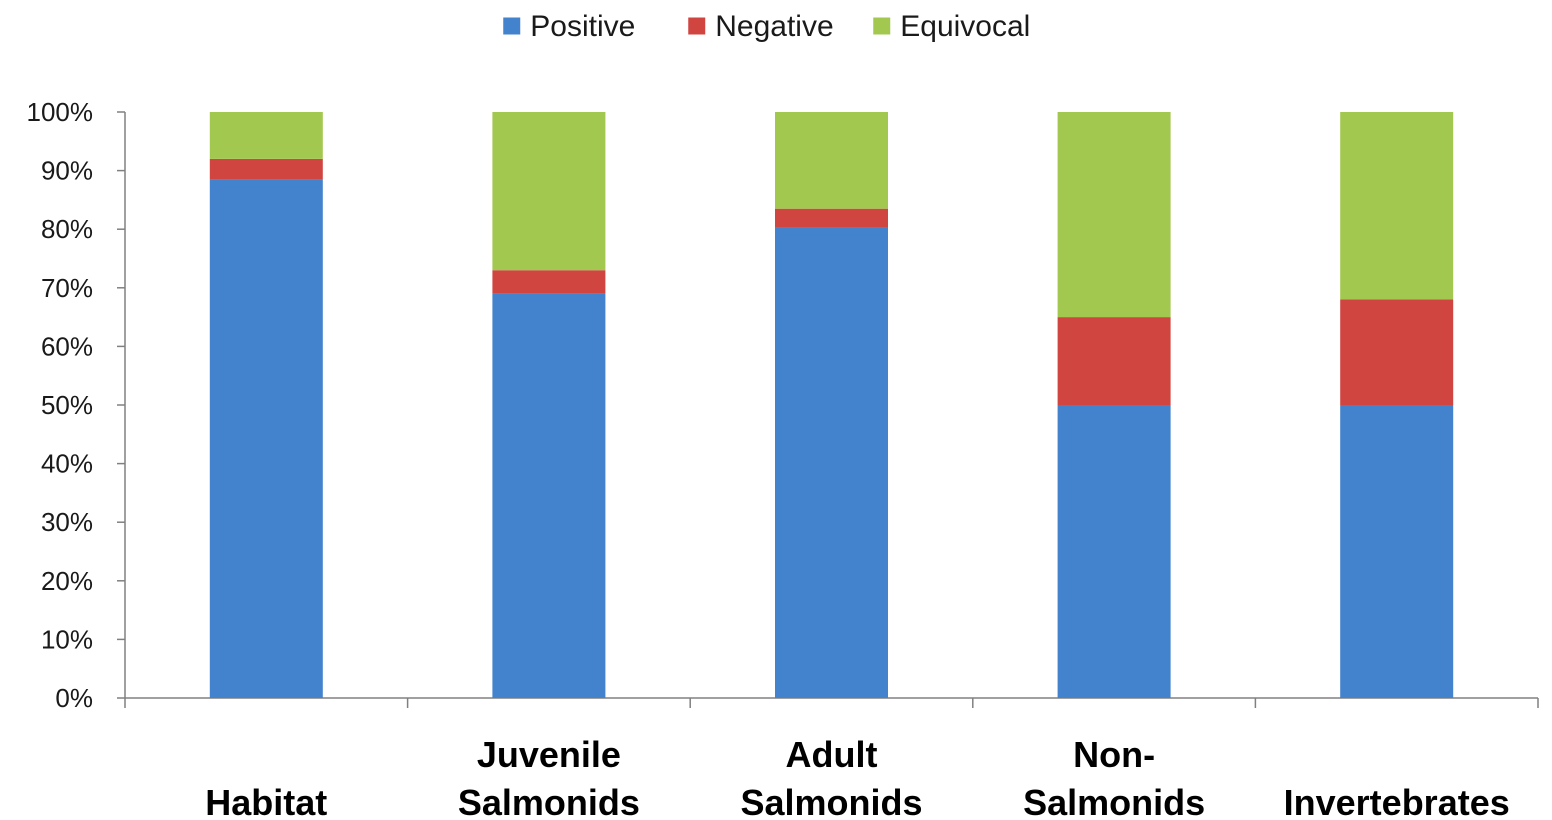 The width and height of the screenshot is (1552, 820). Describe the element at coordinates (1114, 754) in the screenshot. I see `x-category-label: Non-` at that location.